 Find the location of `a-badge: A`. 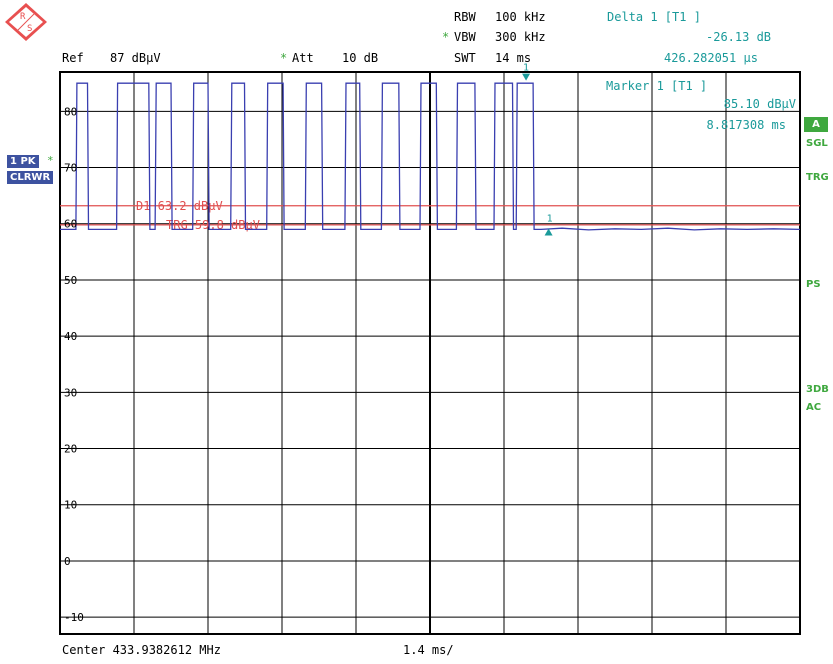

a-badge: A is located at coordinates (816, 124).